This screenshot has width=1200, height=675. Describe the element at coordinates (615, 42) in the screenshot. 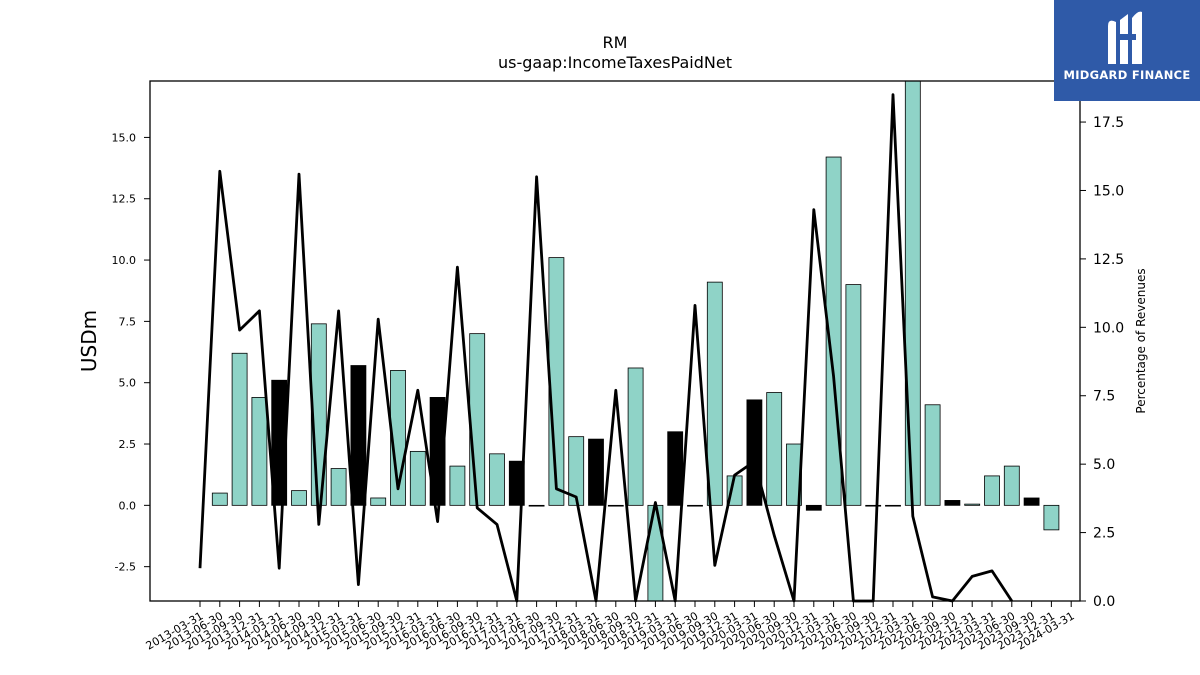

I see `chart-title: RM` at that location.